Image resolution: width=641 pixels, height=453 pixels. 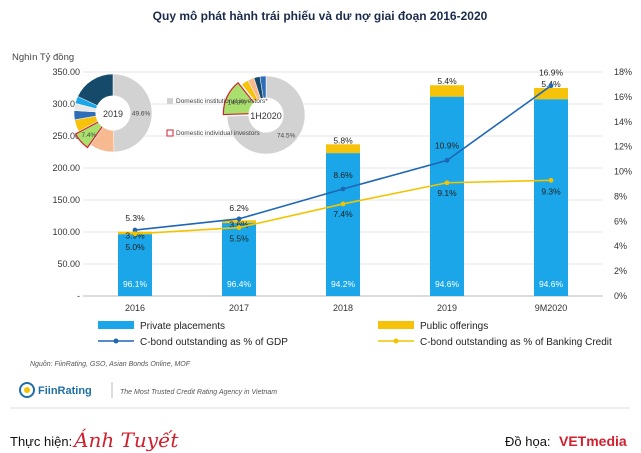 I want to click on y-tick-label: 300.00, so click(x=66, y=104).